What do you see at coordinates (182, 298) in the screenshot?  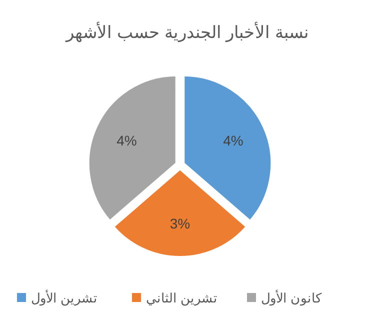 I see `legend-label: تشرين الثاني` at bounding box center [182, 298].